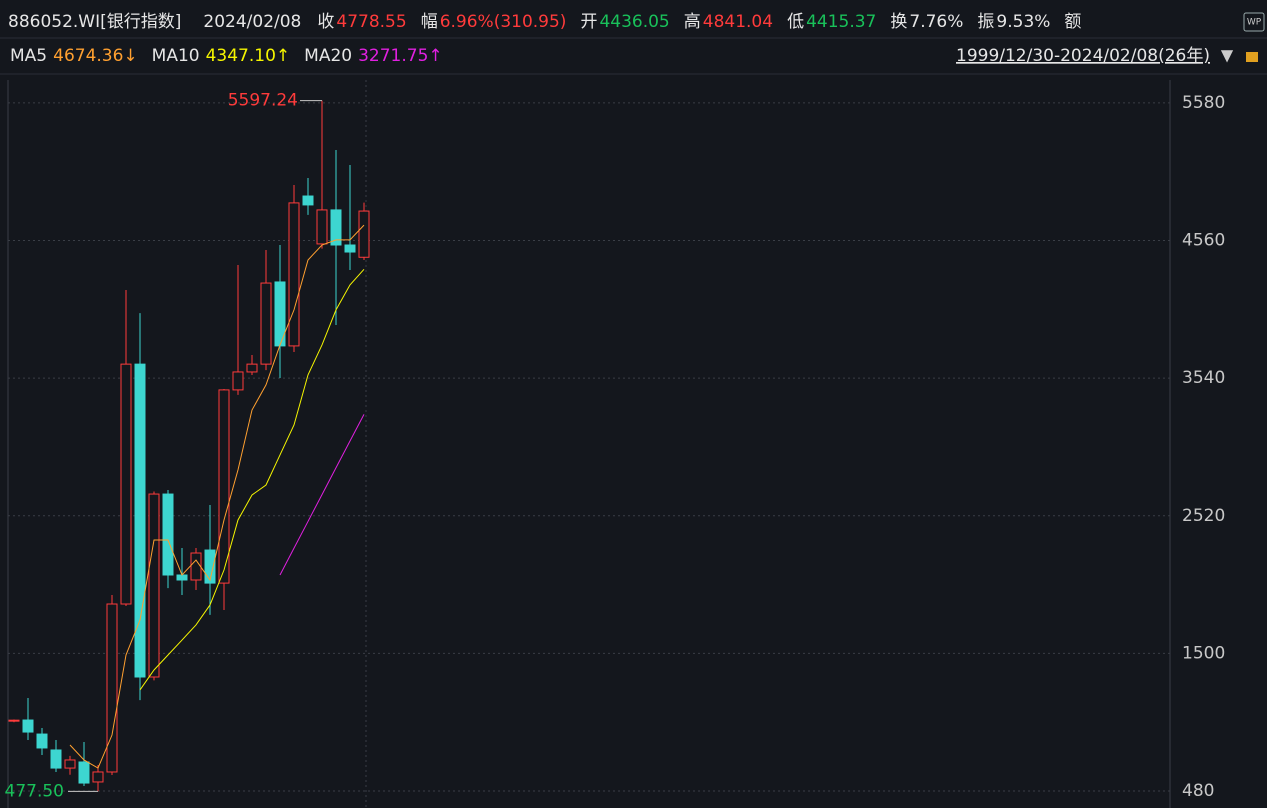 This screenshot has width=1267, height=808. Describe the element at coordinates (94, 22) in the screenshot. I see `security-code: 886052.WI[银行指数]` at that location.